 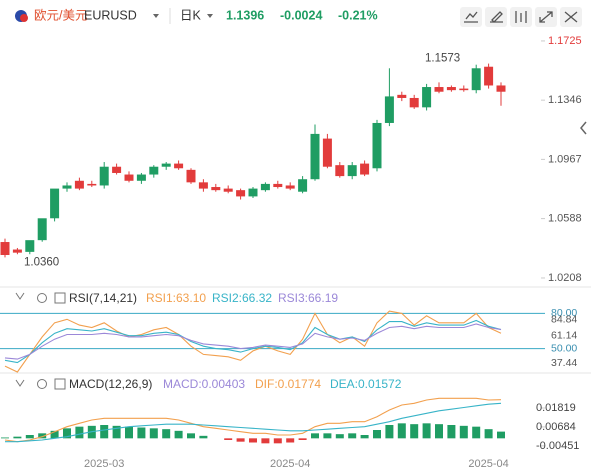 What do you see at coordinates (301, 15) in the screenshot?
I see `change: -0.0024` at bounding box center [301, 15].